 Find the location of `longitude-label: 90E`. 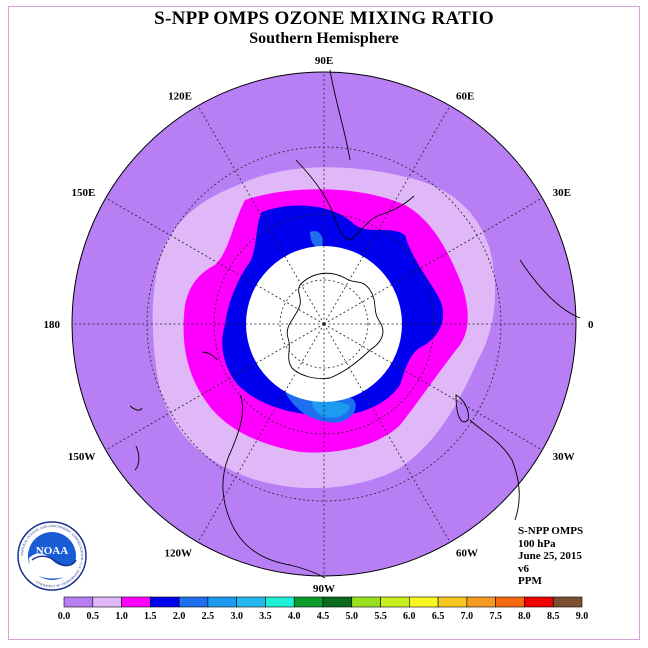

longitude-label: 90E is located at coordinates (324, 61).